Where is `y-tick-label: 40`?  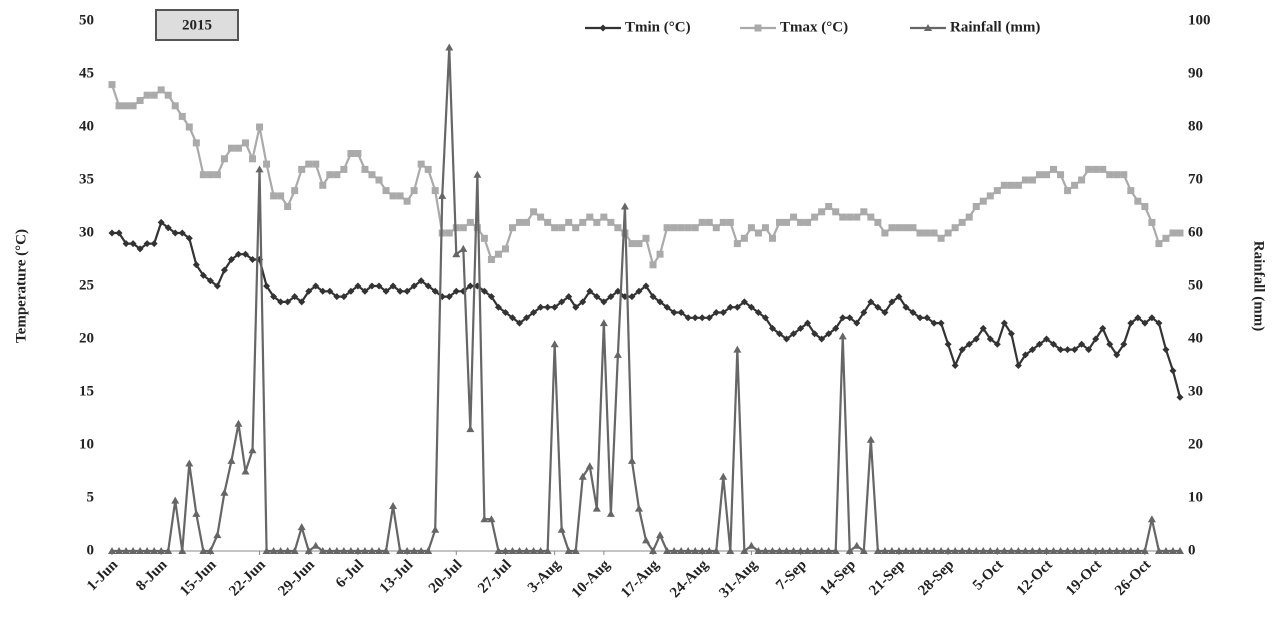
y-tick-label: 40 is located at coordinates (86, 126).